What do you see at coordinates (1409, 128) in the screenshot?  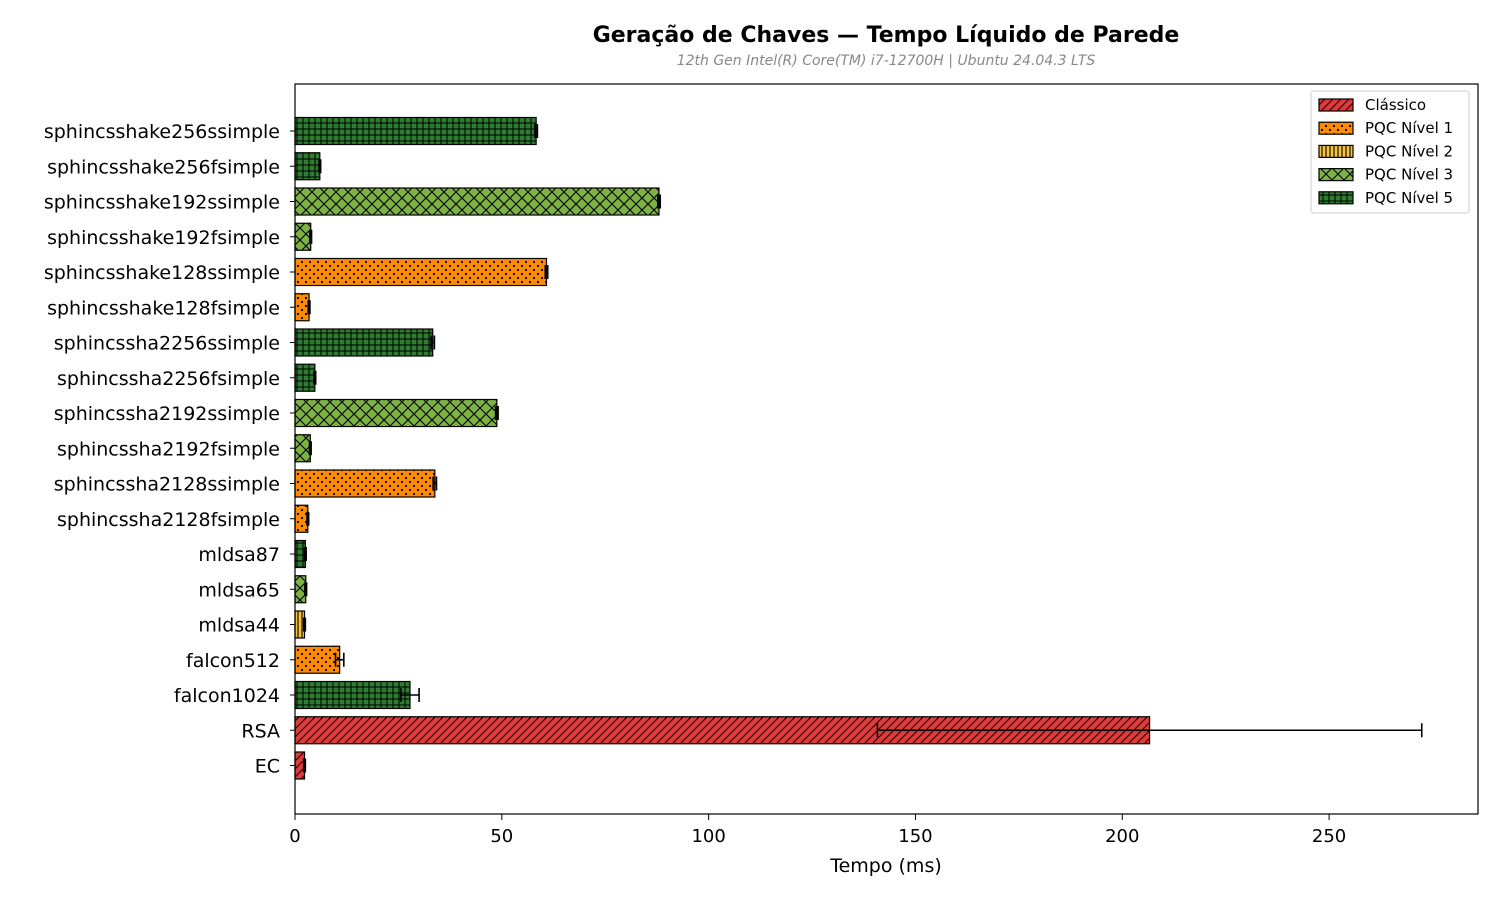 I see `legend-label: PQC Nível 1` at bounding box center [1409, 128].